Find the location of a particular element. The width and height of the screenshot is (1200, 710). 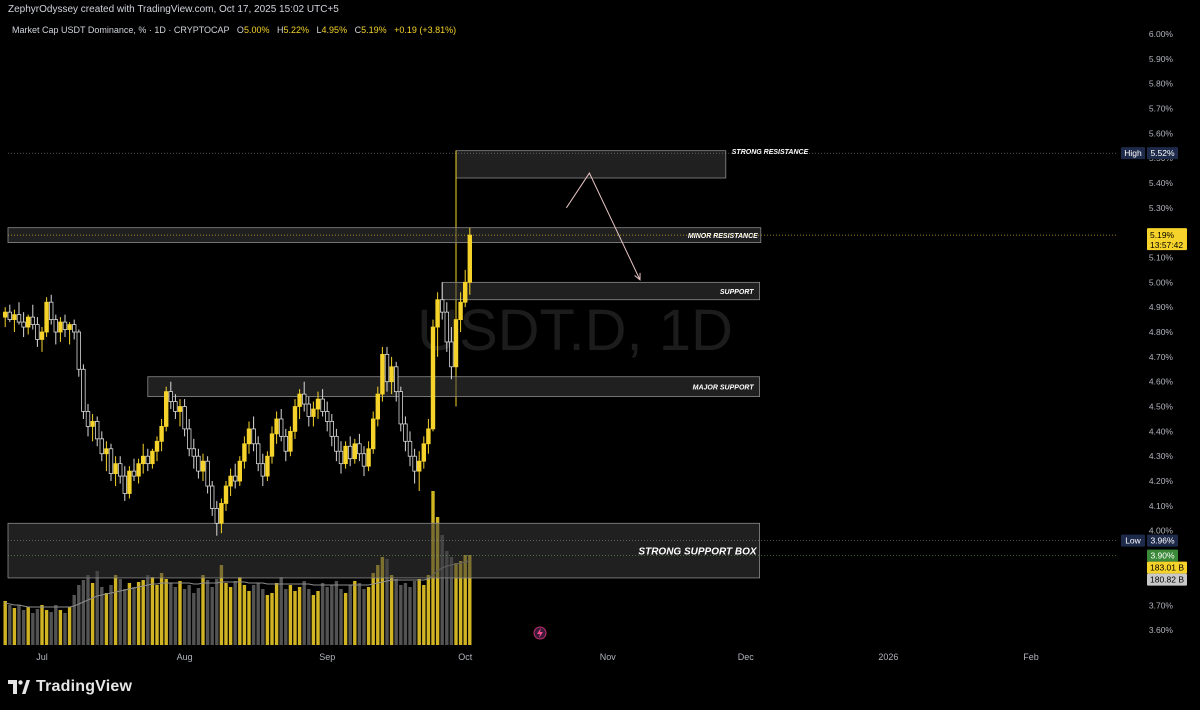

low-value-tag: 3.96% is located at coordinates (1162, 541).